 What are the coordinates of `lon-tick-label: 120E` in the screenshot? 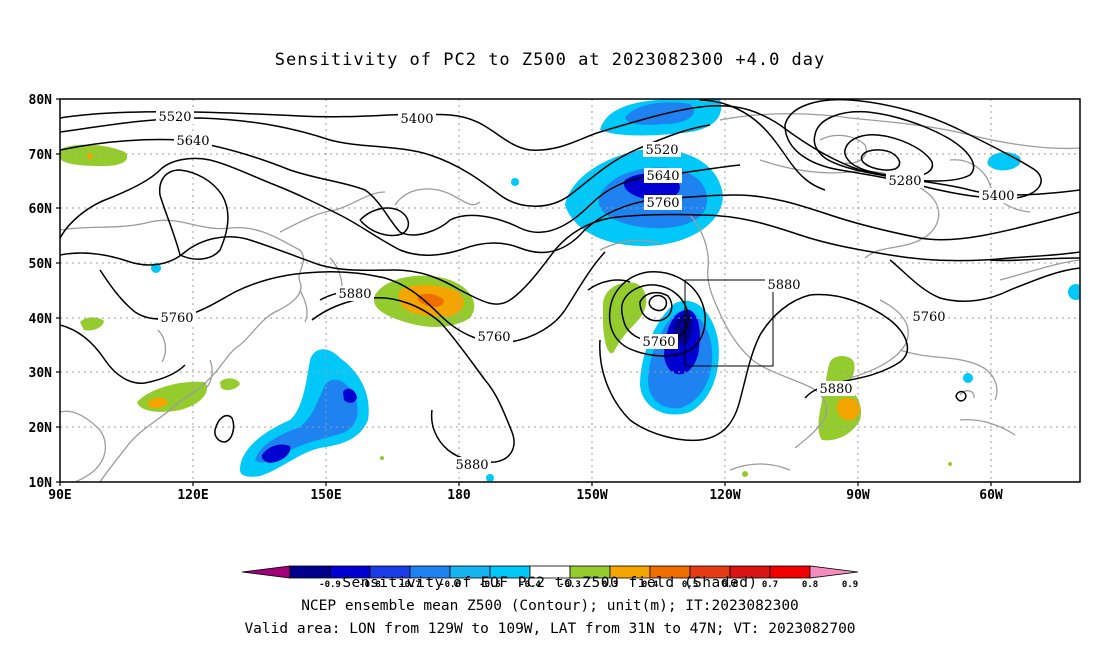 It's located at (192, 495).